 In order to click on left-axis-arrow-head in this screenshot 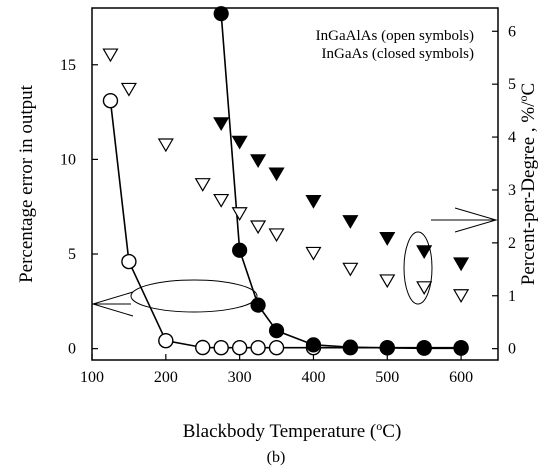, I will do `click(112, 304)`.